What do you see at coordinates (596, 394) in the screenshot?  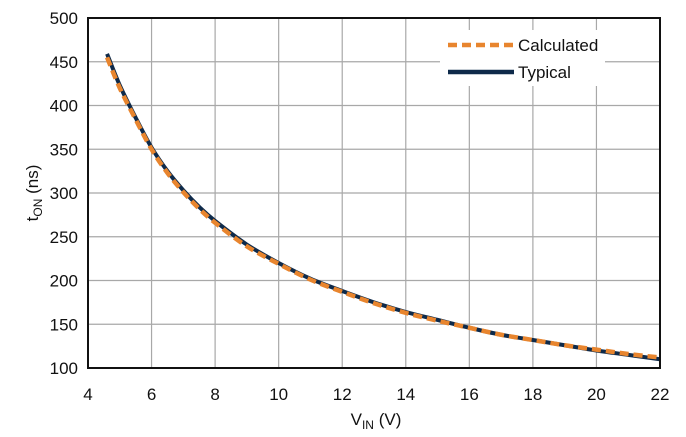 I see `x-tick-label: 20` at bounding box center [596, 394].